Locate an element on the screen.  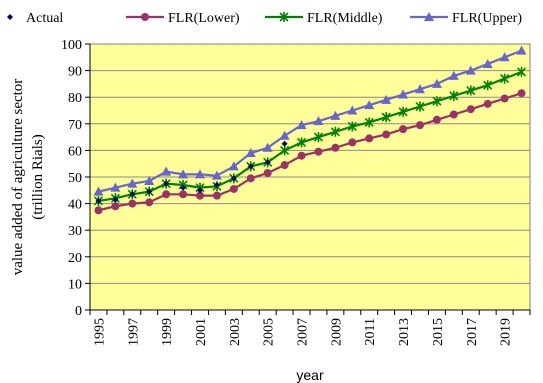
legend-item: FLR(Upper) is located at coordinates (466, 18).